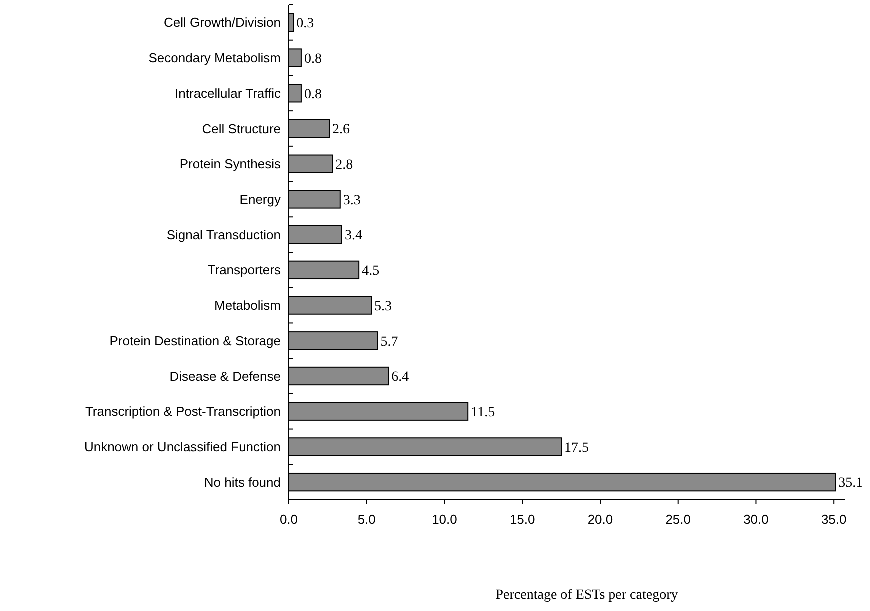  I want to click on x-tick-label: 25.0, so click(679, 519).